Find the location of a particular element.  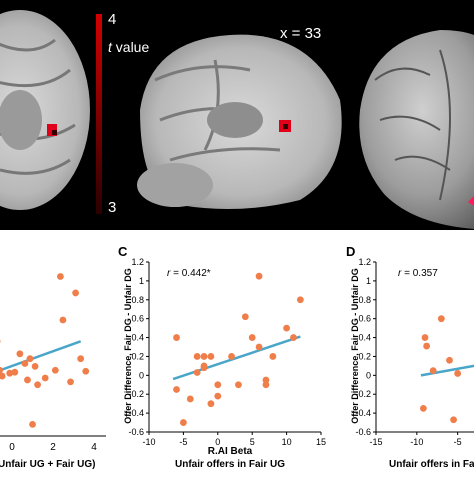

colorbar-min-label: 3 is located at coordinates (112, 207).